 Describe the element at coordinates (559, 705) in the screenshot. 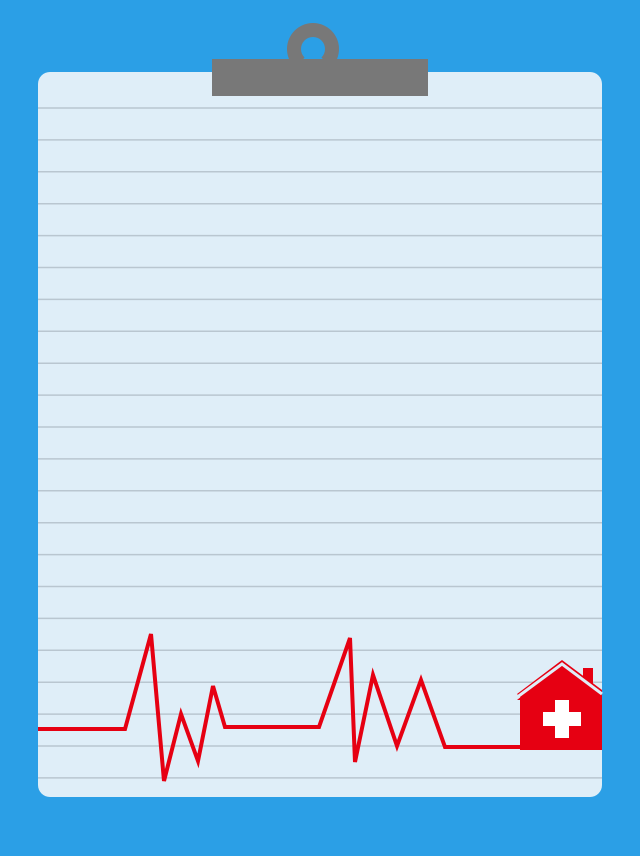

I see `hospital-icon` at that location.